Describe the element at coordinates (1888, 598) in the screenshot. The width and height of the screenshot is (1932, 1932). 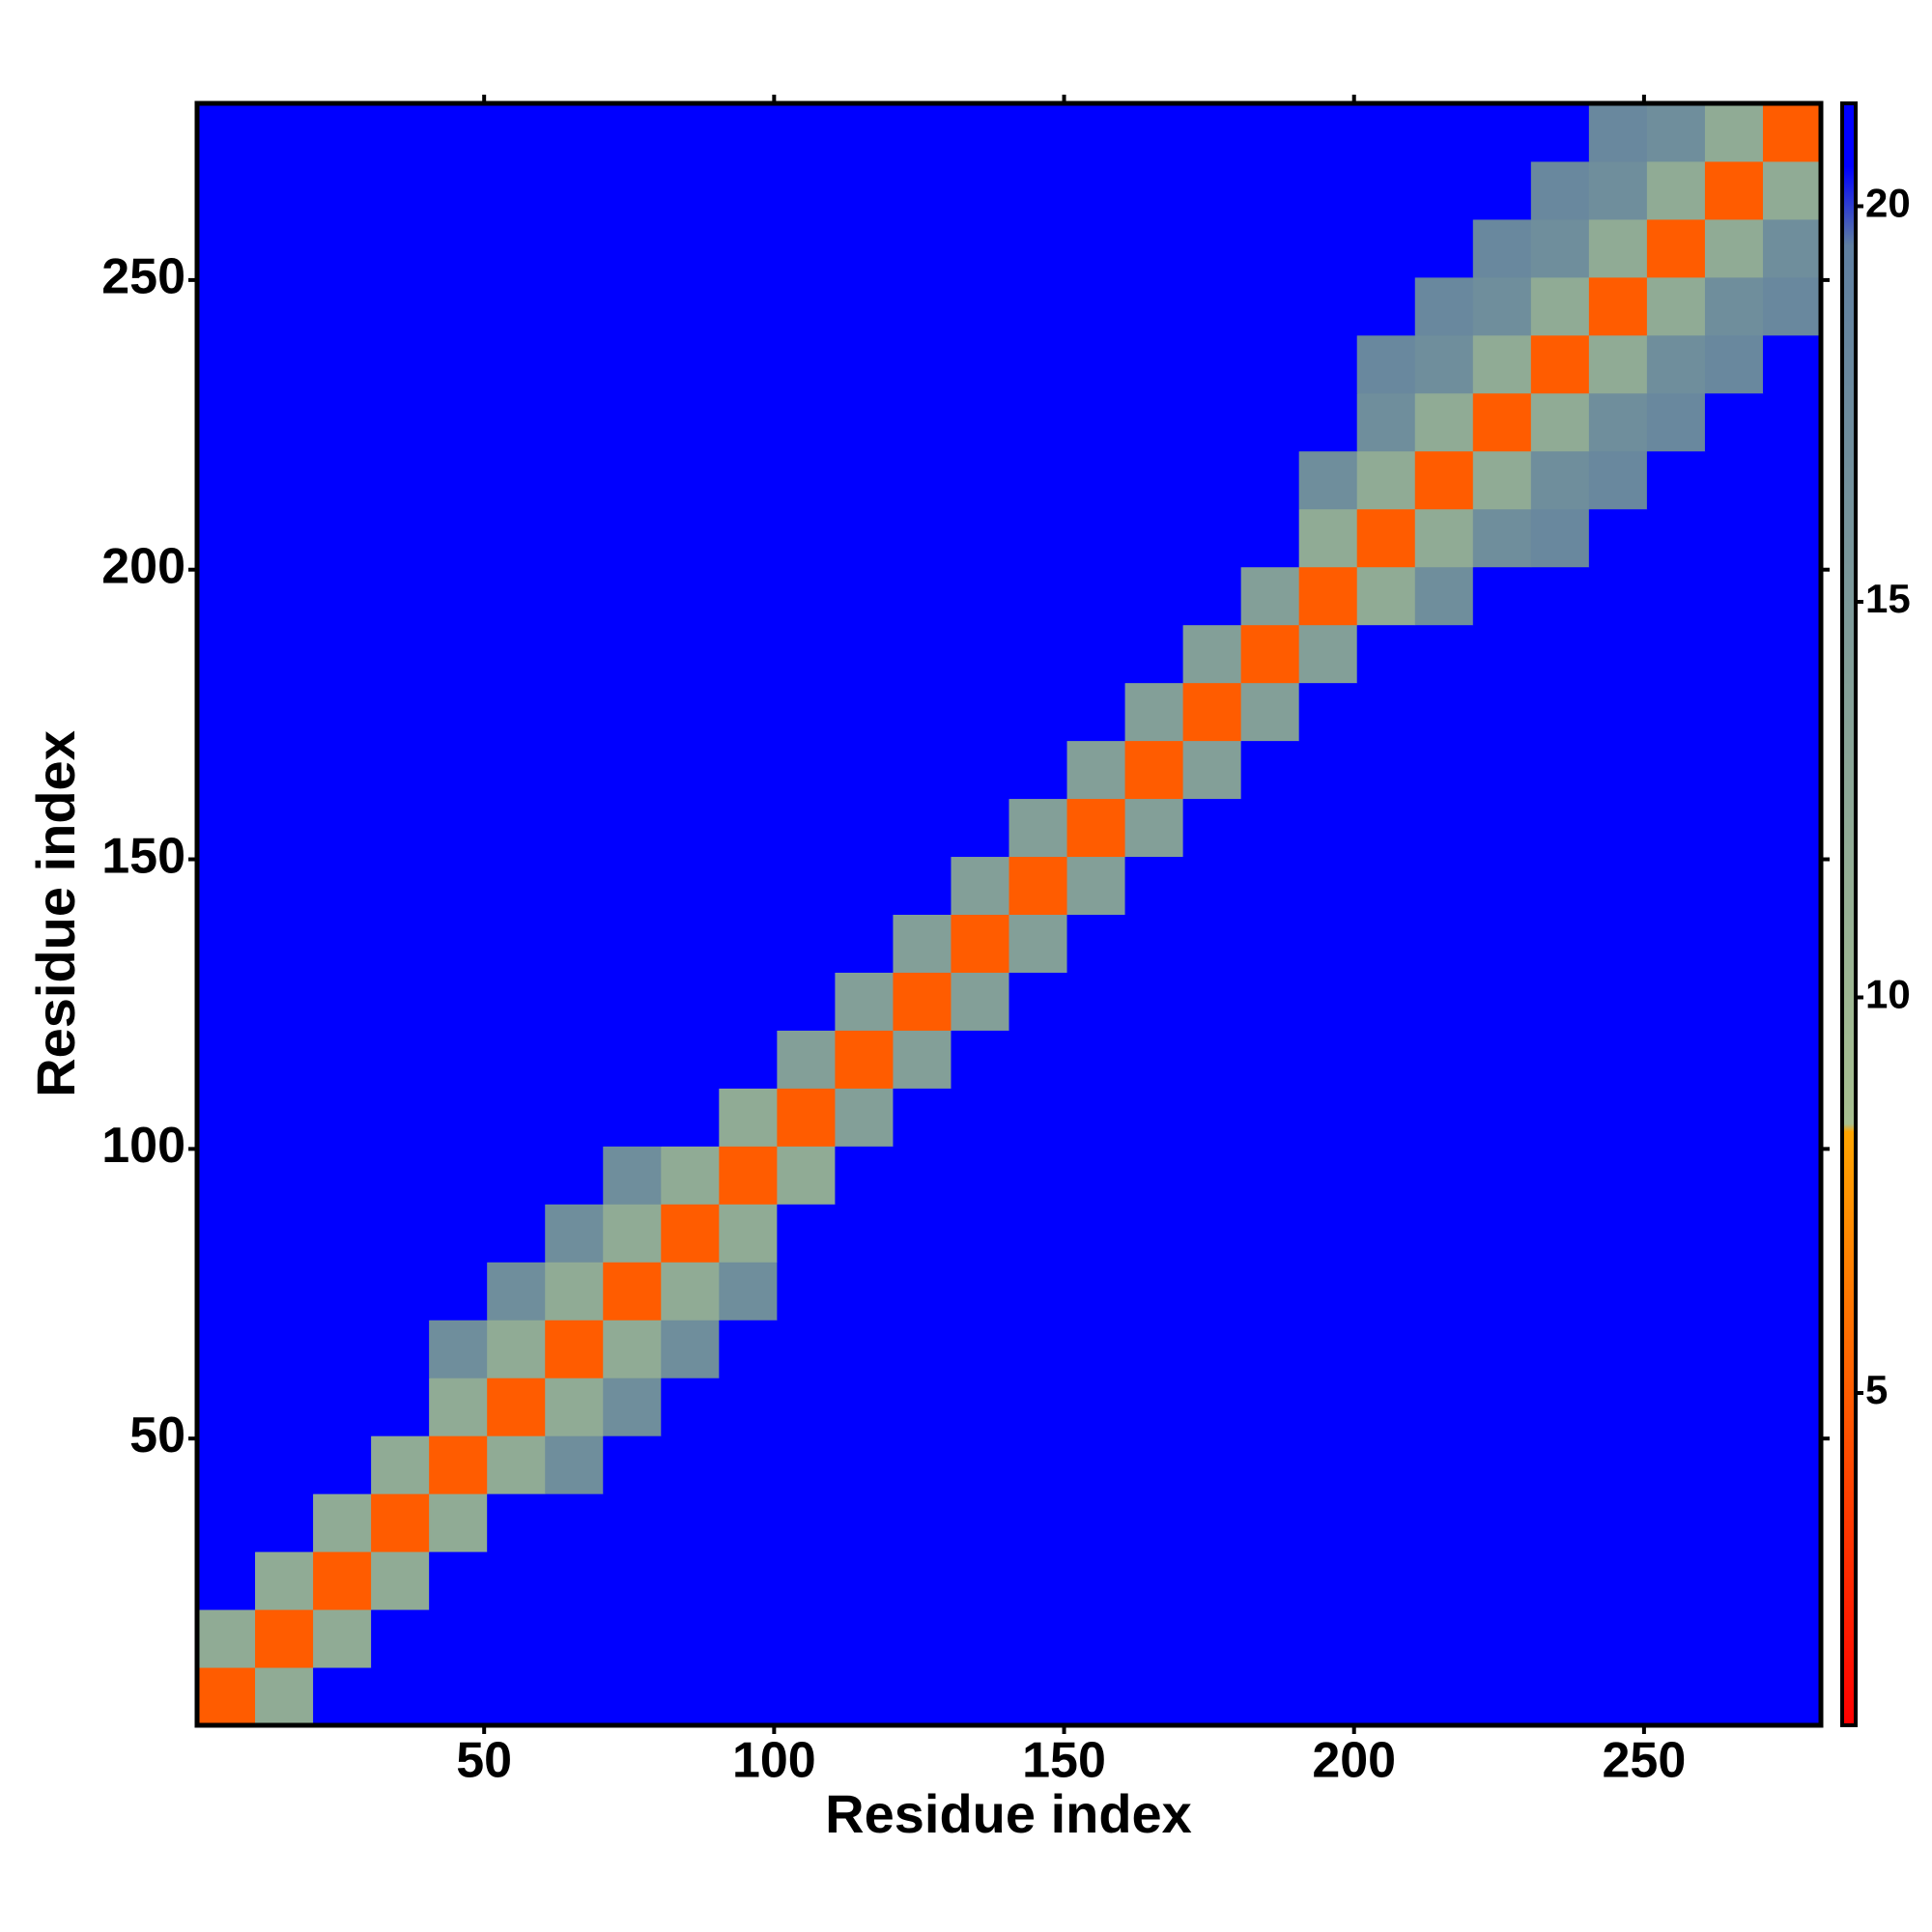
I see `colorbar-tick-label: 15` at that location.